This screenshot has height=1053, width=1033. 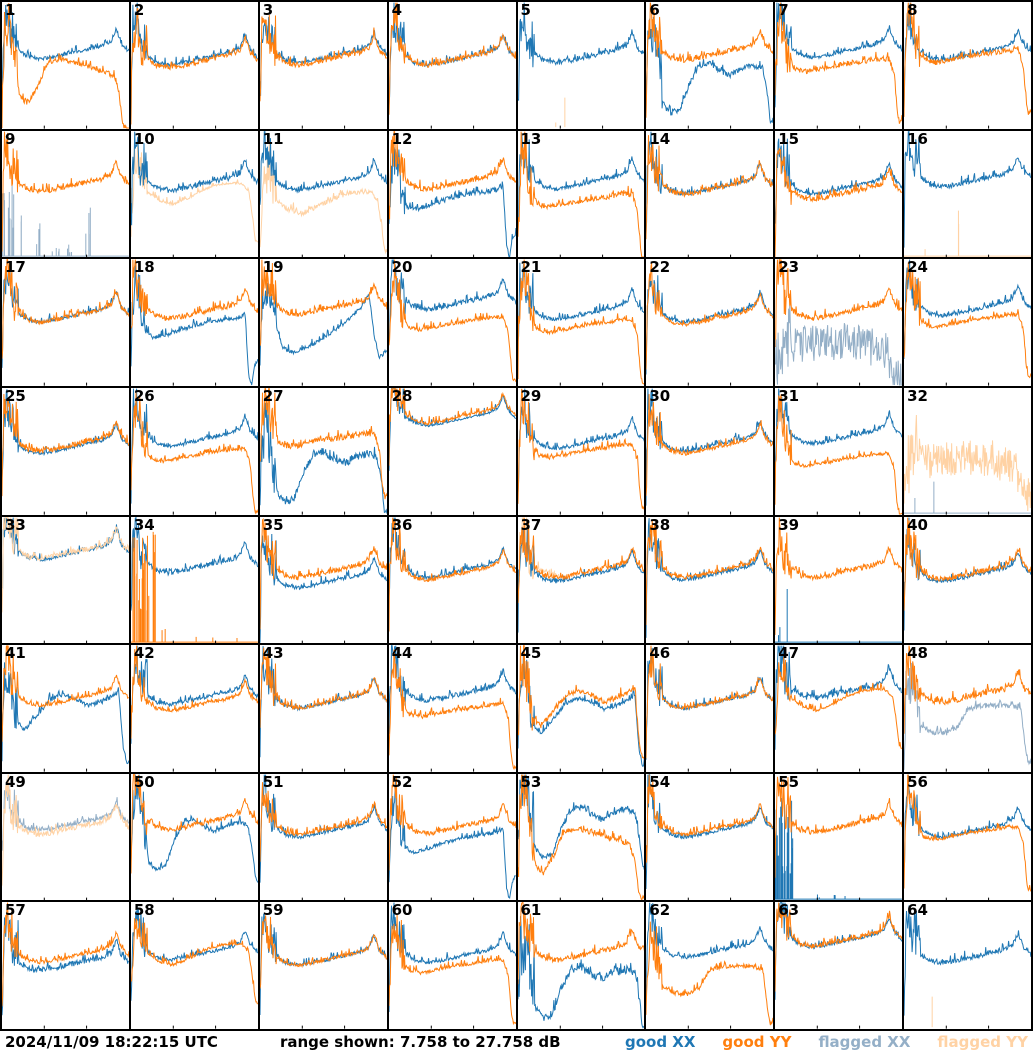 What do you see at coordinates (268, 10) in the screenshot?
I see `panel-number: 3` at bounding box center [268, 10].